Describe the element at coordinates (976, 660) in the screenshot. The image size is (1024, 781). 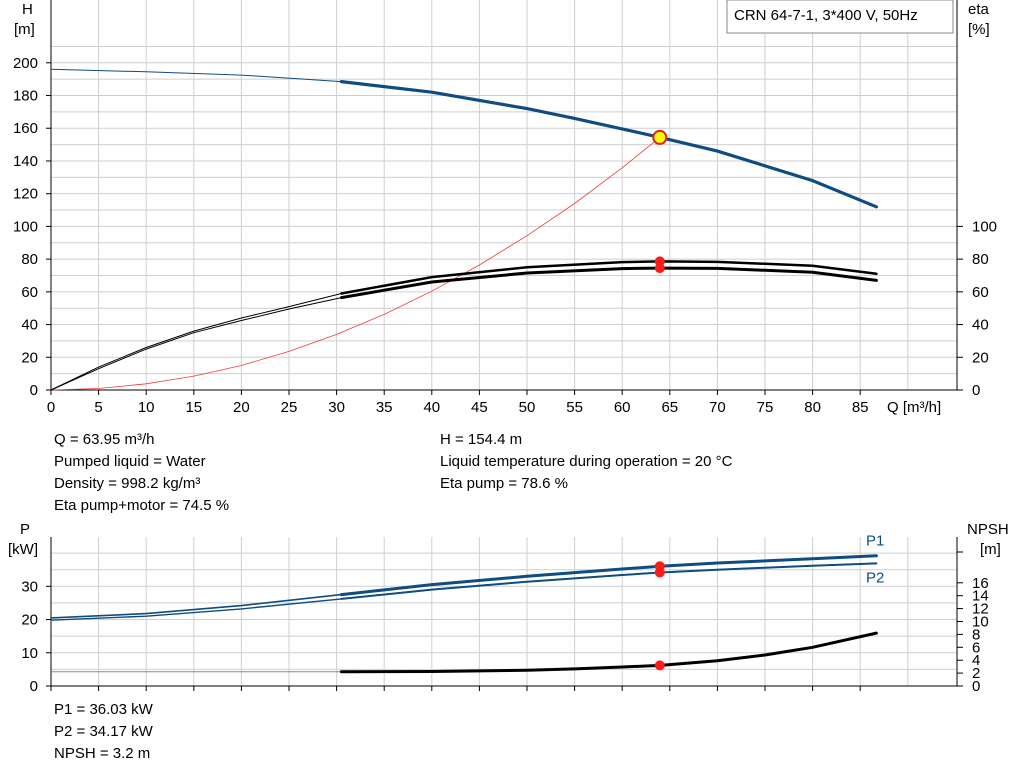
I see `bottom-y2-tick-label: 4` at that location.